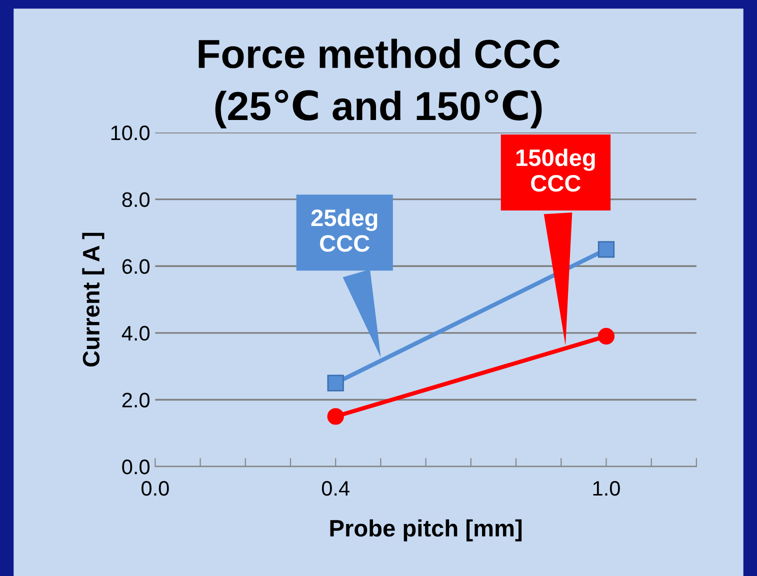 Image resolution: width=757 pixels, height=576 pixels. I want to click on x-tick-label: 0.4, so click(336, 488).